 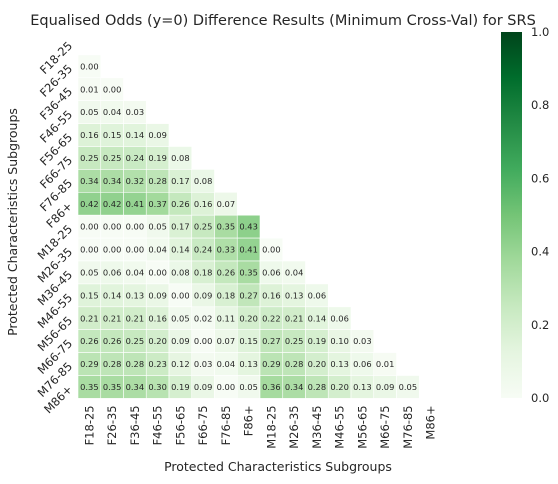 What do you see at coordinates (431, 422) in the screenshot?
I see `x-tick-label: M86+` at bounding box center [431, 422].